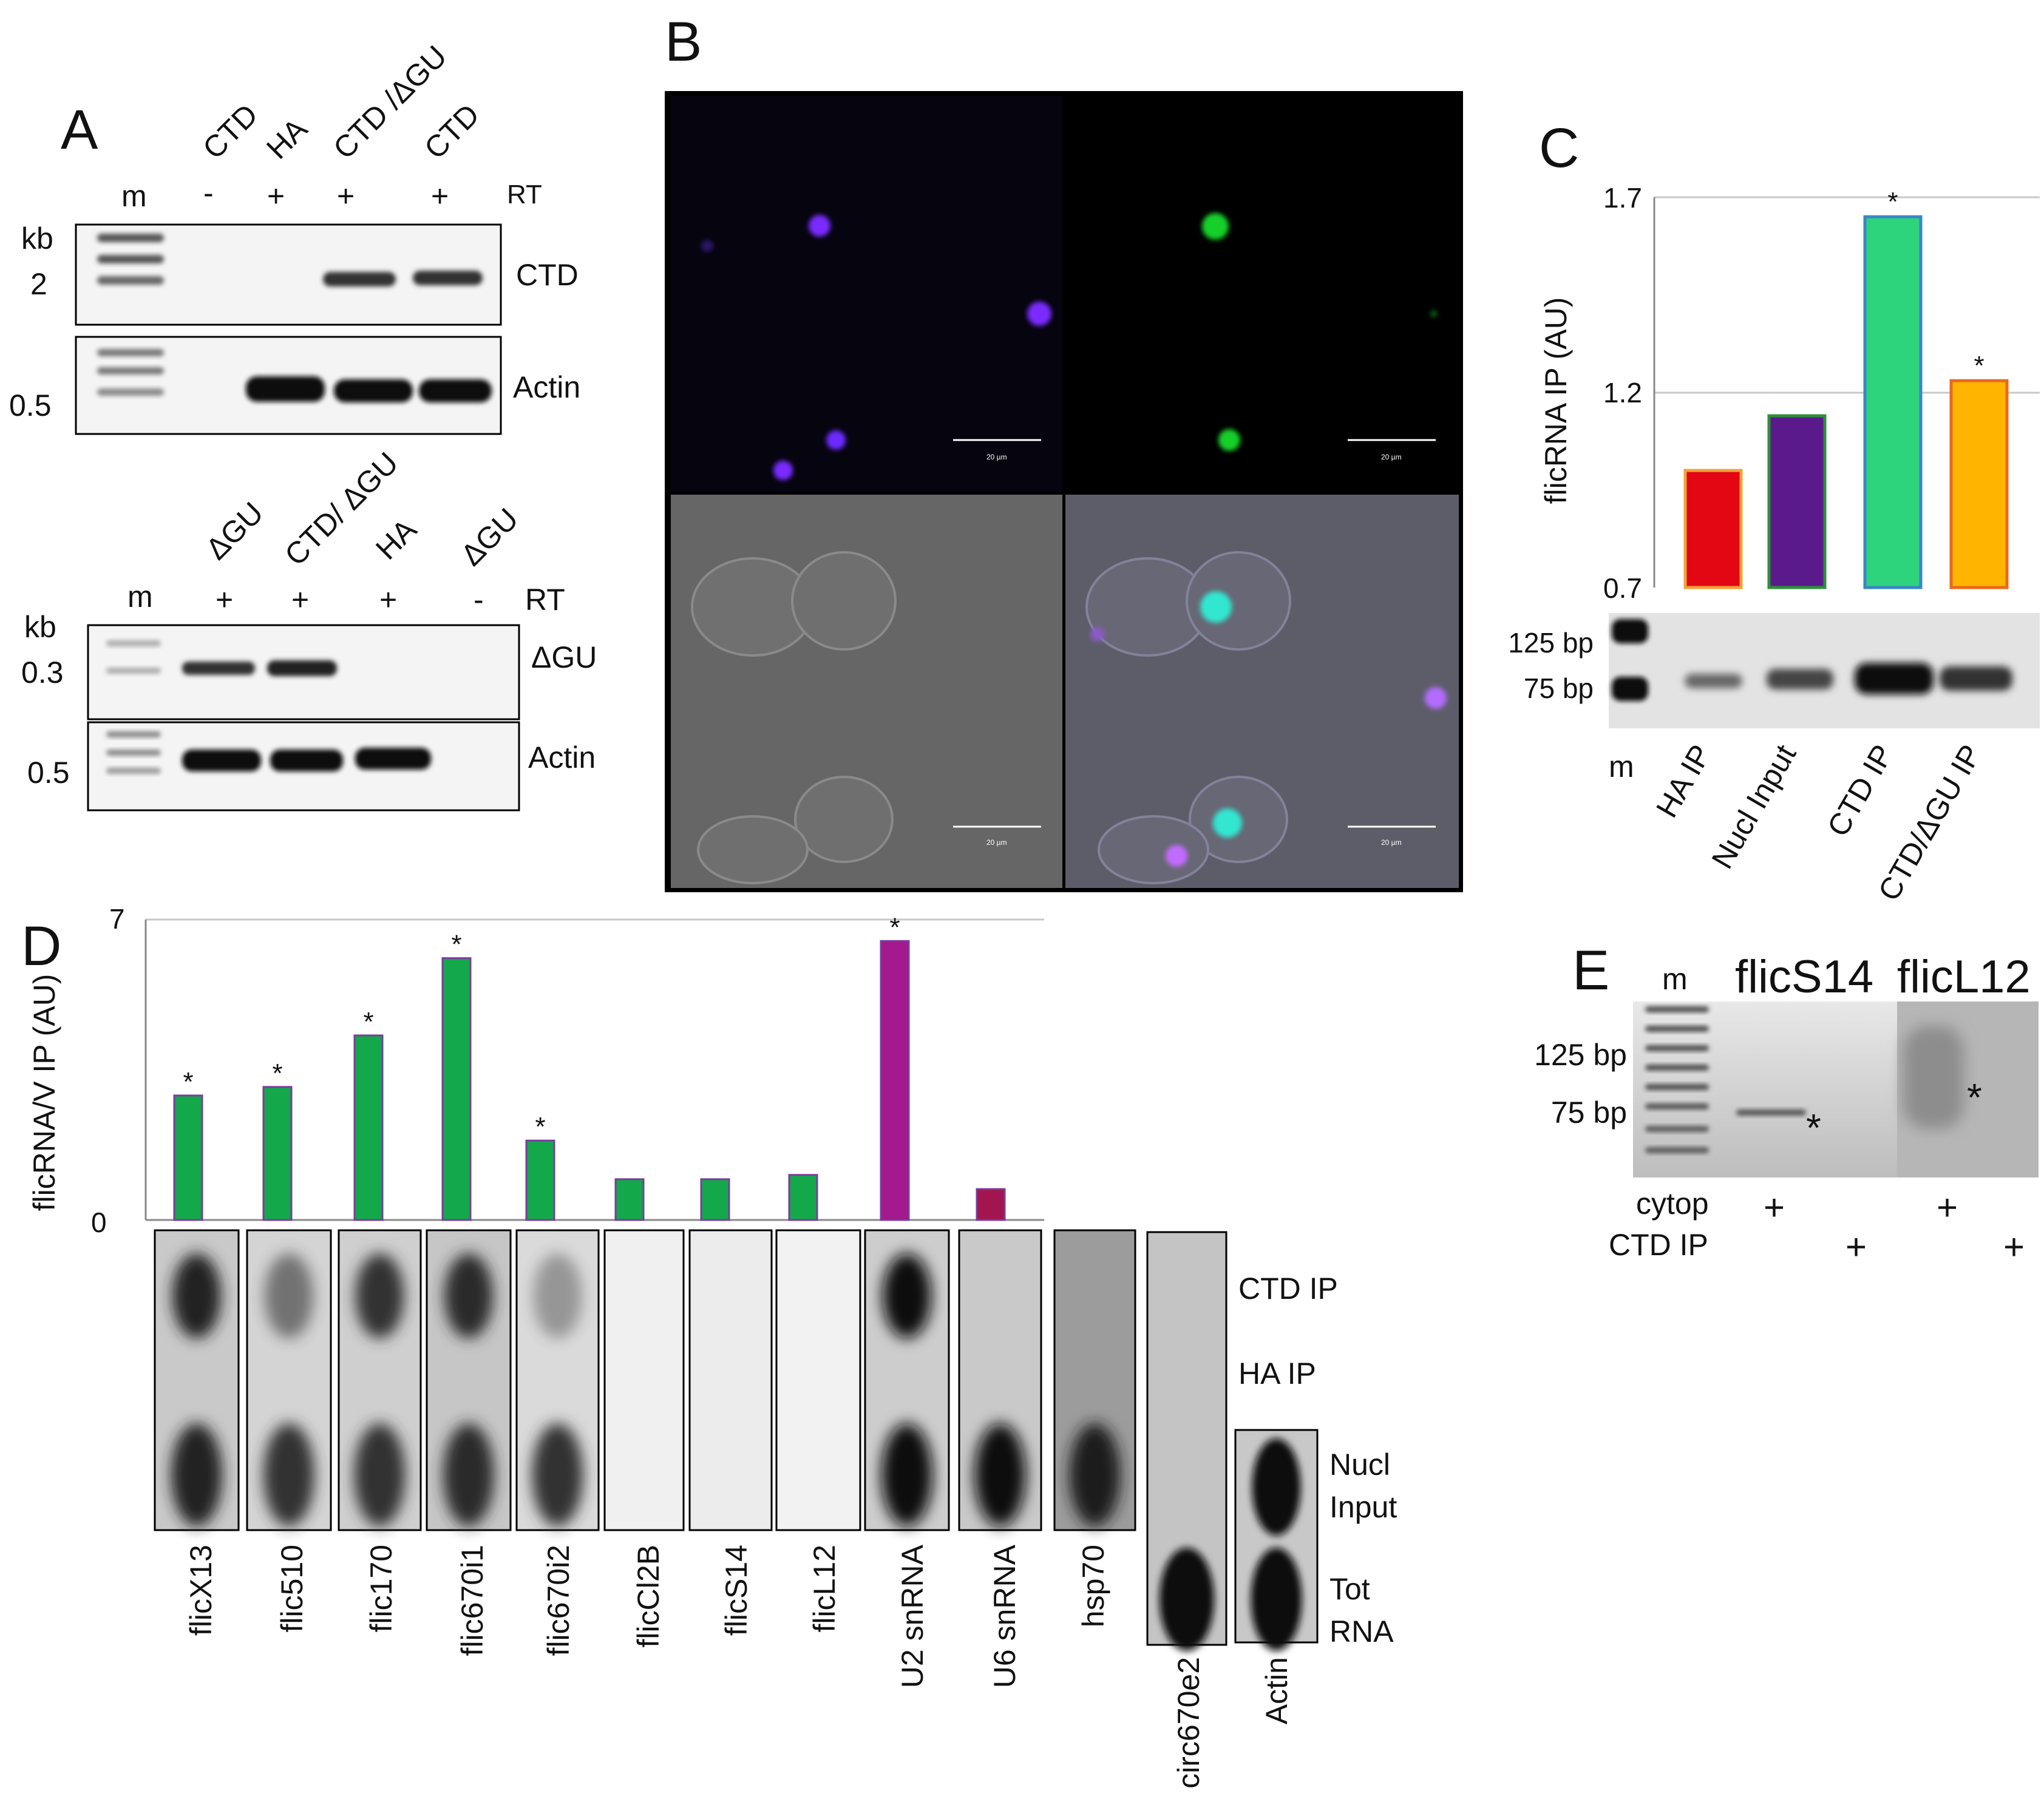  What do you see at coordinates (1360, 1465) in the screenshot?
I see `d-row-nucl: Nucl` at bounding box center [1360, 1465].